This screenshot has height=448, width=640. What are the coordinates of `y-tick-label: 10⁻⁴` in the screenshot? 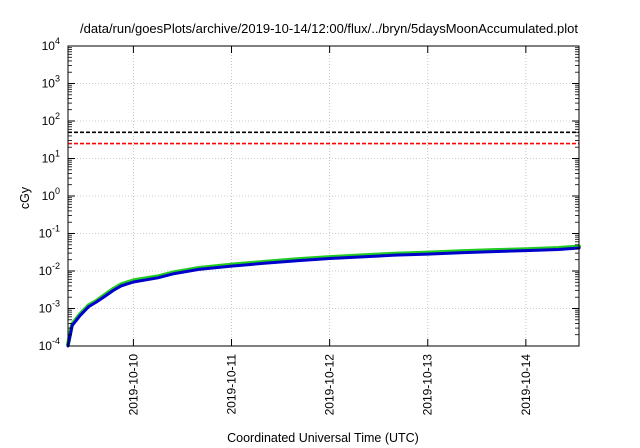 It's located at (49, 344).